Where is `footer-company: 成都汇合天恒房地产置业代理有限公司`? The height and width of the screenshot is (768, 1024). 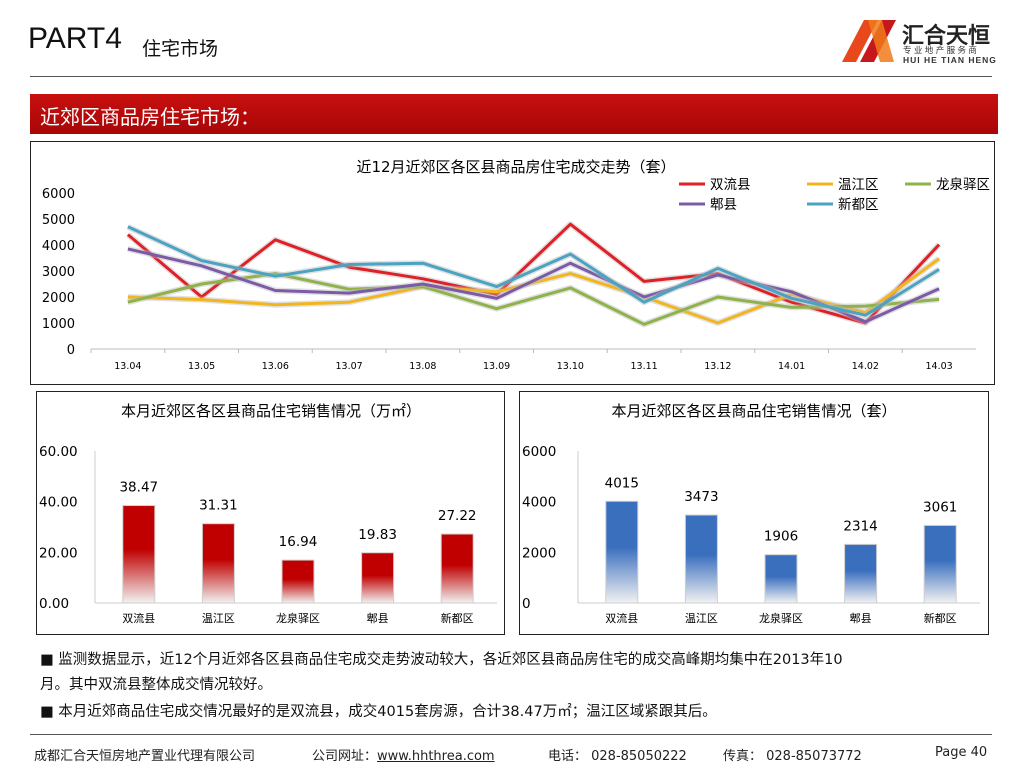 footer-company: 成都汇合天恒房地产置业代理有限公司 is located at coordinates (145, 756).